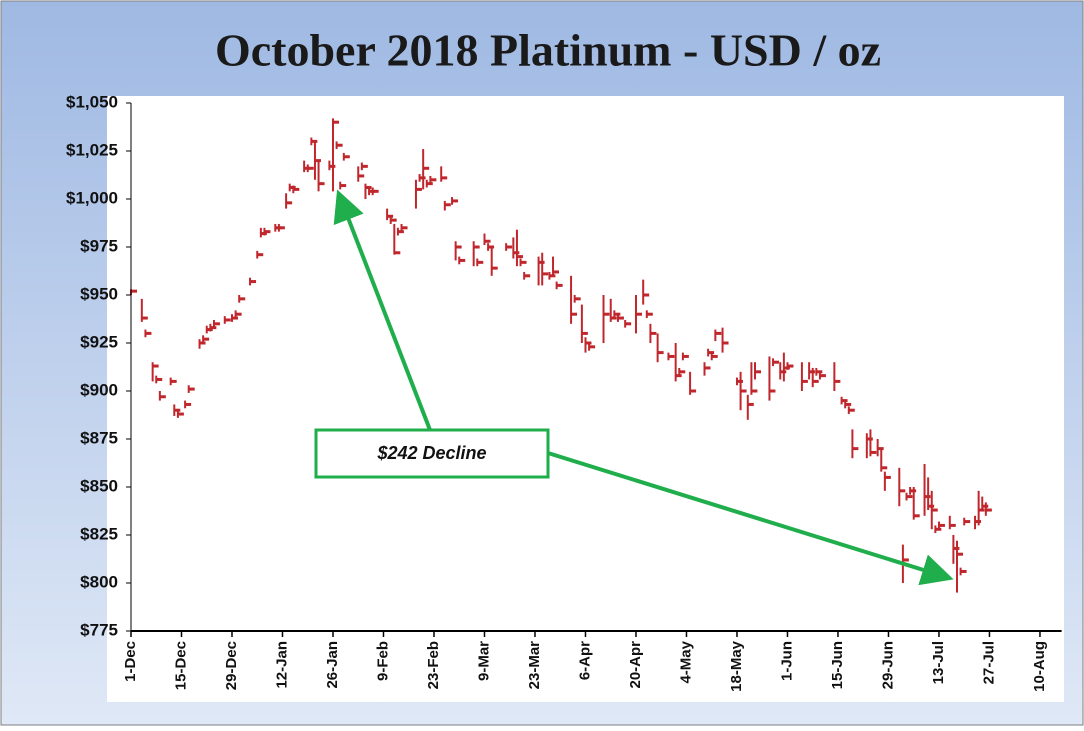 The height and width of the screenshot is (731, 1084). What do you see at coordinates (584, 660) in the screenshot?
I see `x-tick-label: 6-Apr` at bounding box center [584, 660].